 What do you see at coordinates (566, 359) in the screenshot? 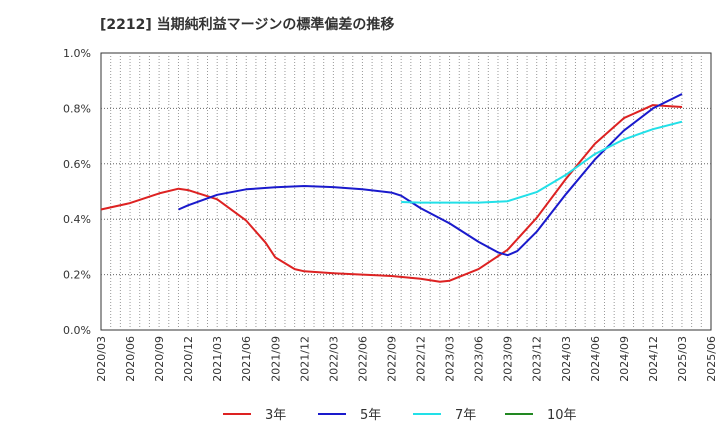
I see `x-tick-label: 2024/03` at bounding box center [566, 359].